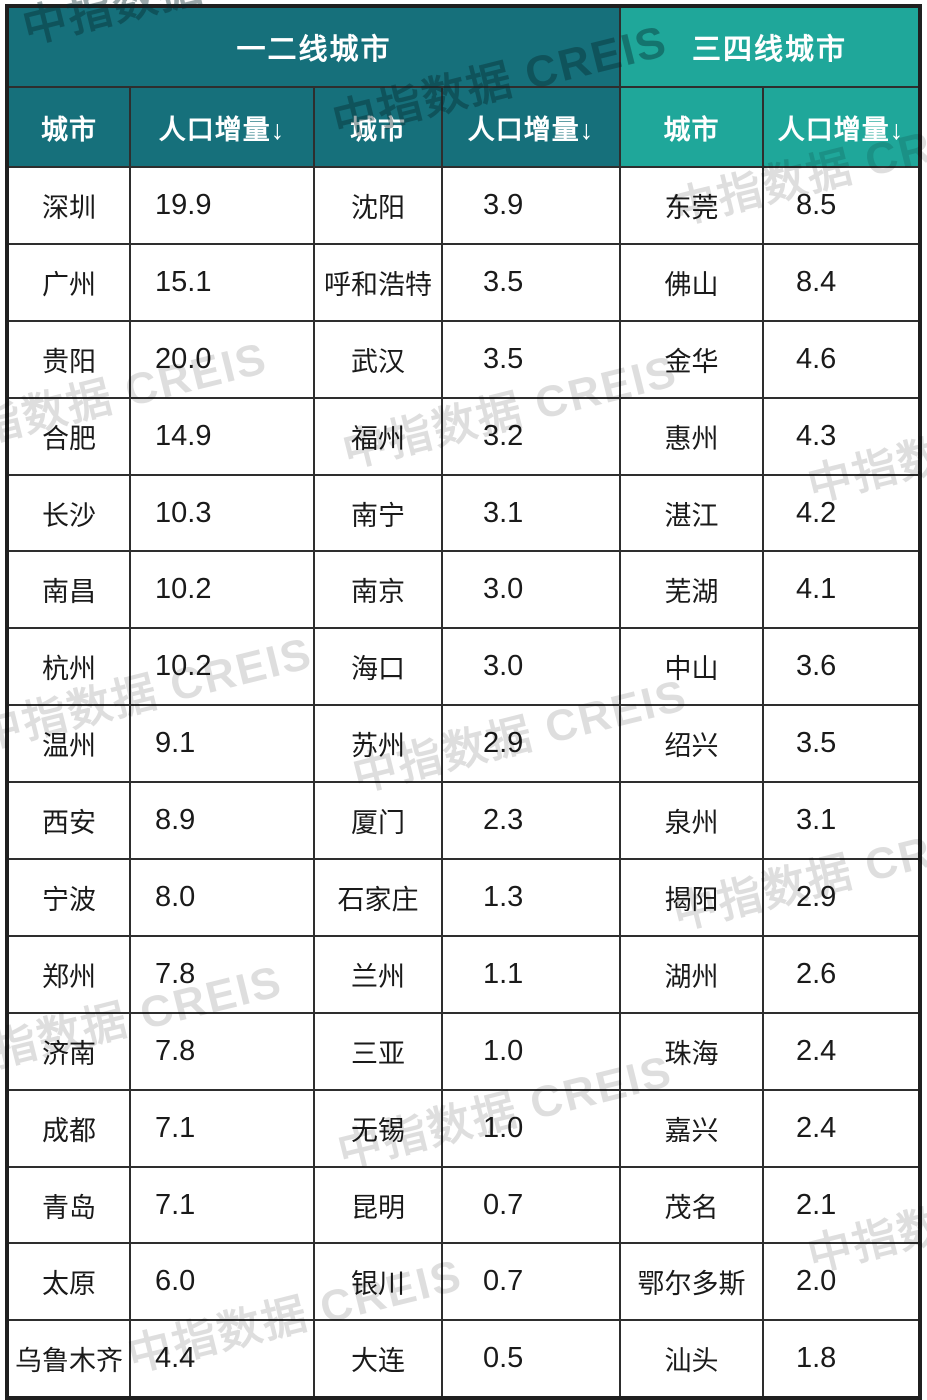 This screenshot has height=1400, width=927. What do you see at coordinates (841, 1205) in the screenshot?
I see `value-cell: 2.1` at bounding box center [841, 1205].